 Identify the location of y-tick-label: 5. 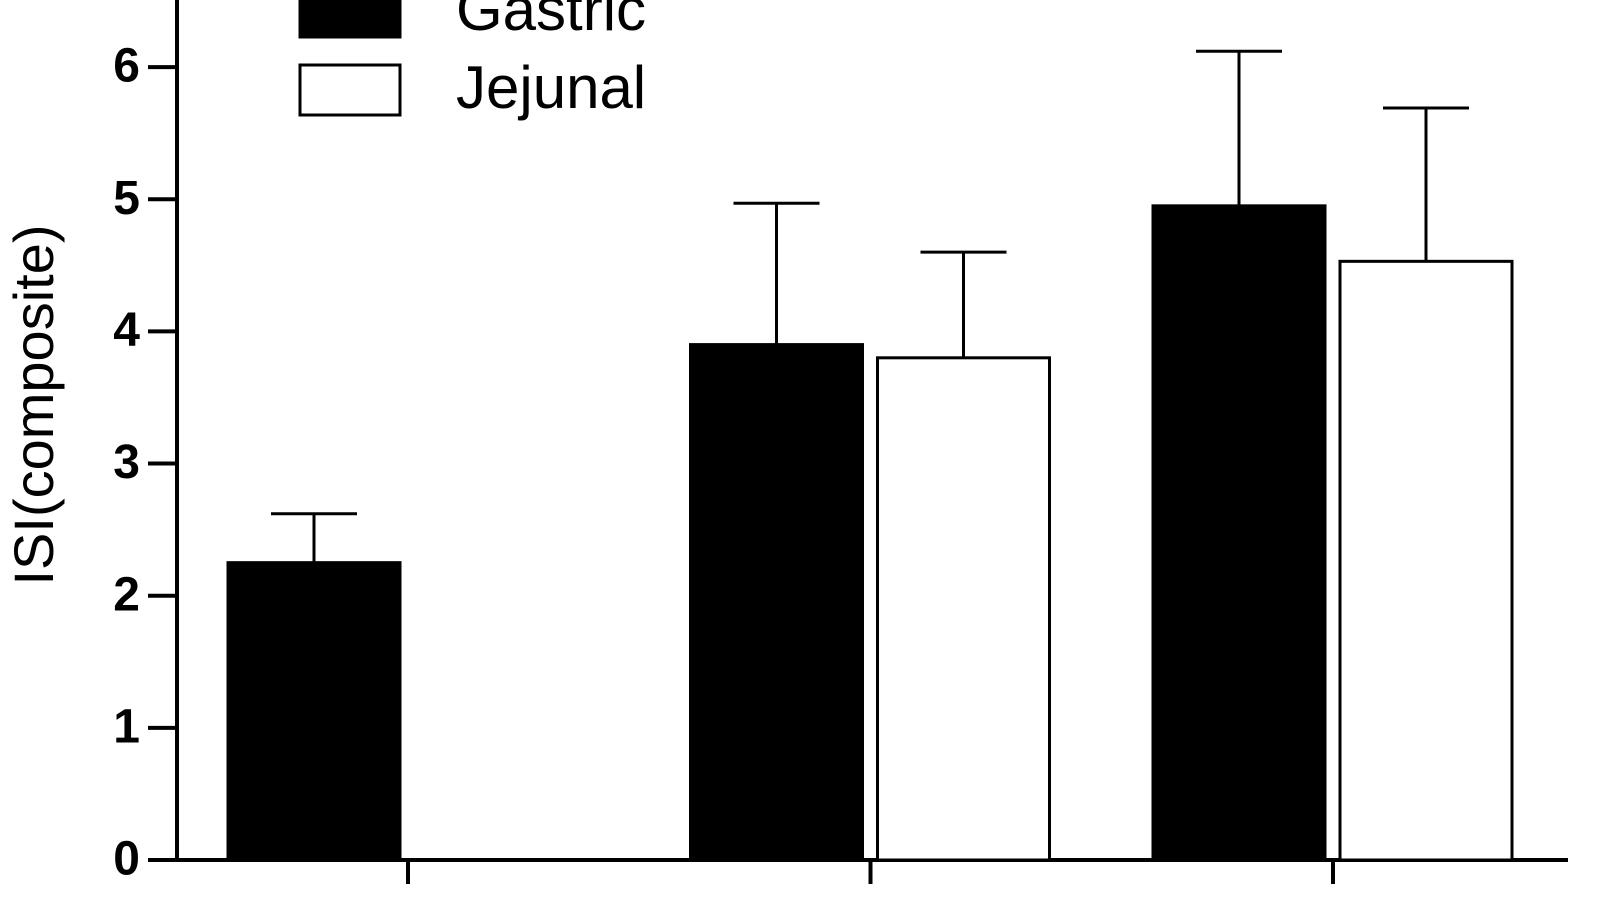
(126, 198).